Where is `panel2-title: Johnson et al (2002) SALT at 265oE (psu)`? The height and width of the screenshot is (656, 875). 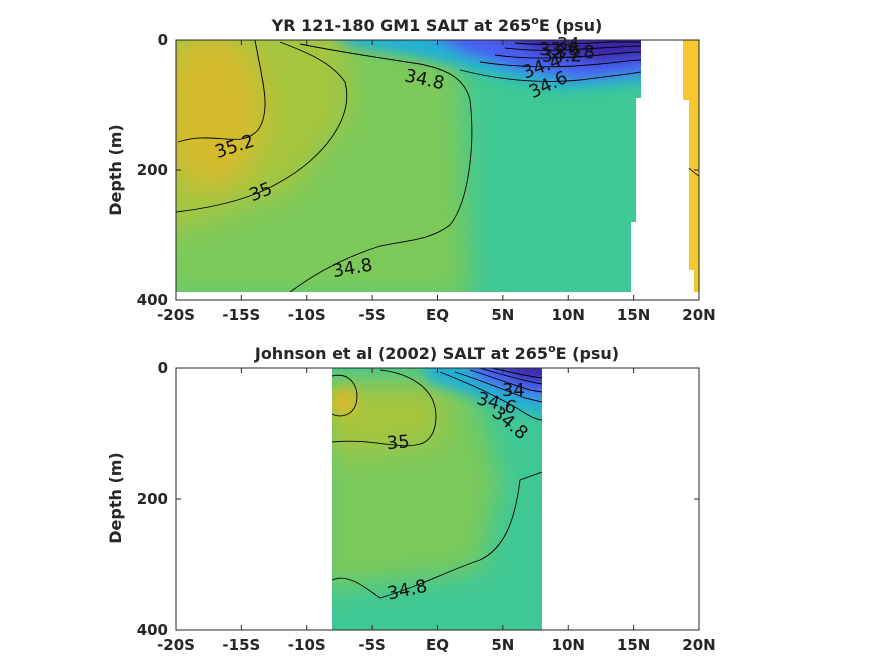 panel2-title: Johnson et al (2002) SALT at 265oE (psu) is located at coordinates (436, 352).